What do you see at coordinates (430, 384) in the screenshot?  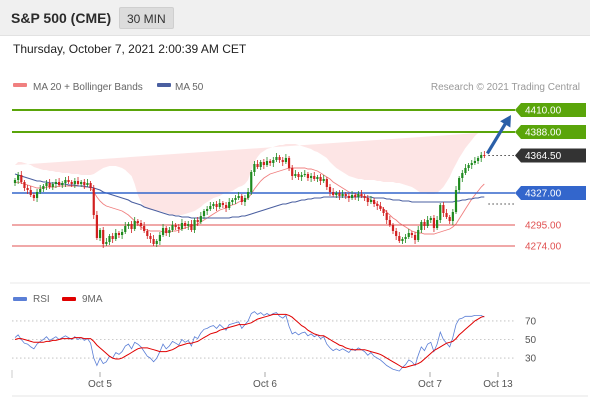 I see `time-tick-label: Oct 7` at bounding box center [430, 384].